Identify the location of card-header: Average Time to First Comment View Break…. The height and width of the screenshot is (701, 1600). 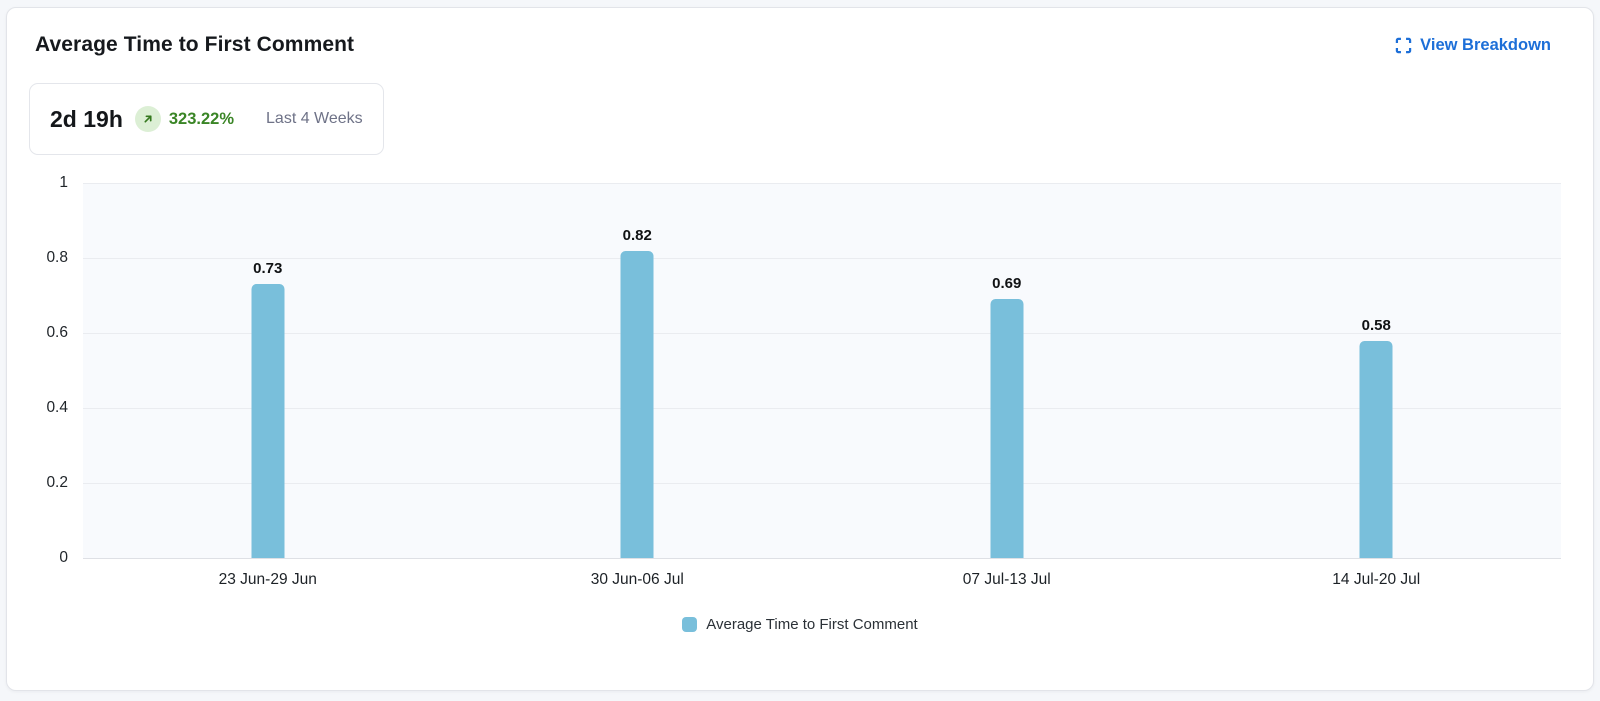
(800, 32).